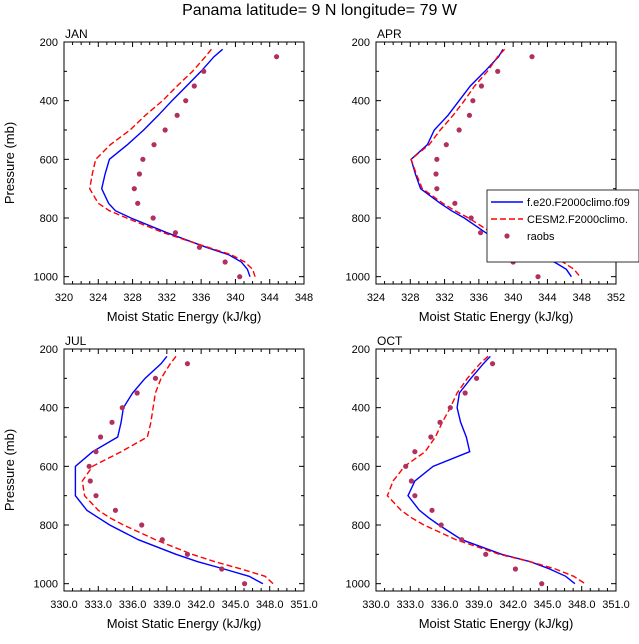 This screenshot has width=639, height=644. Describe the element at coordinates (49, 160) in the screenshot. I see `y-tick-label-jan: 600` at that location.